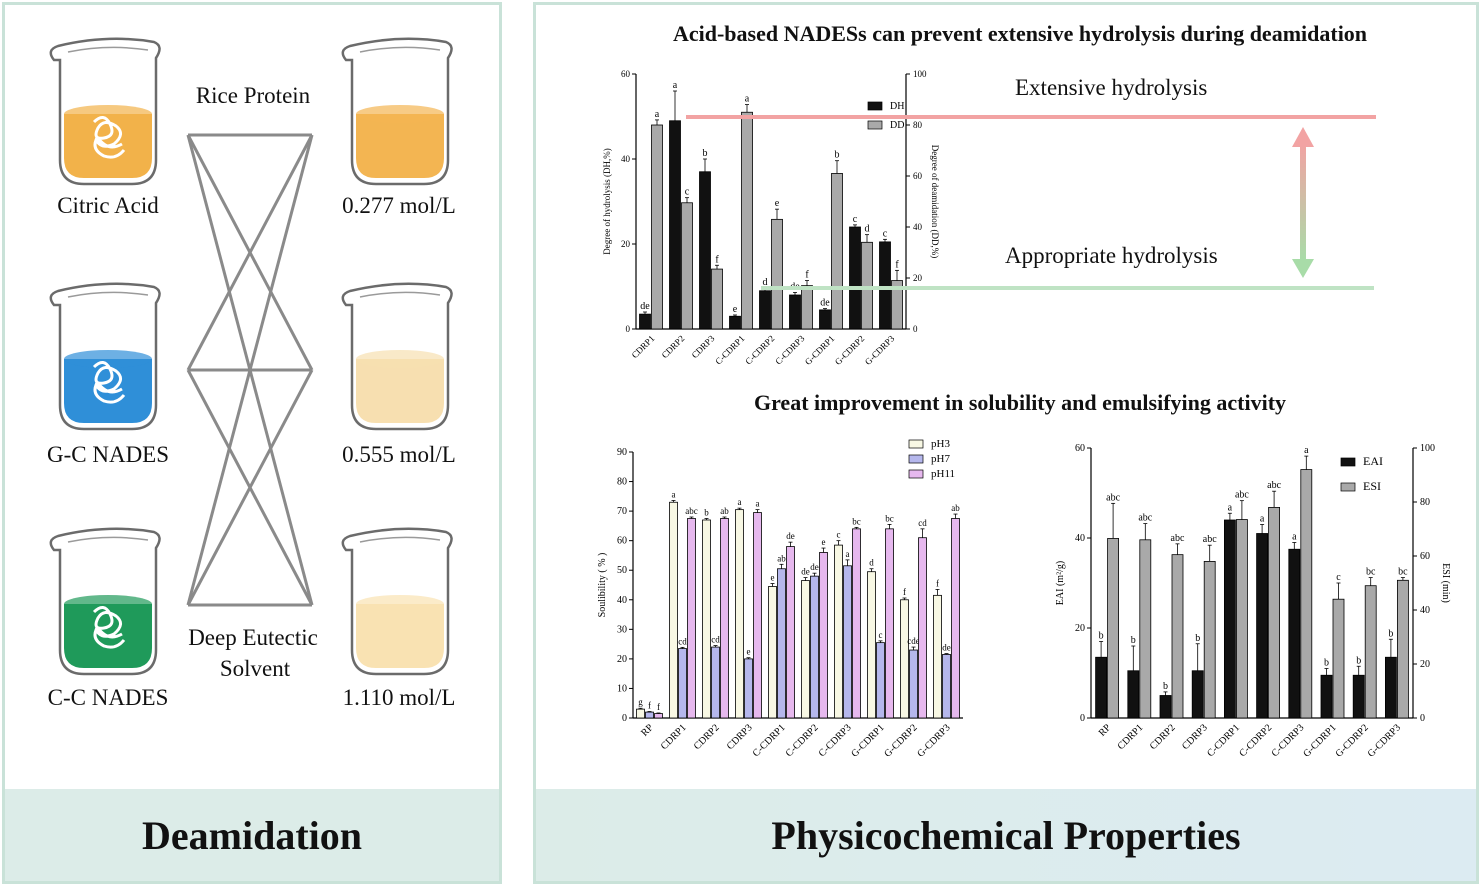 This screenshot has height=886, width=1481. Describe the element at coordinates (1082, 718) in the screenshot. I see `y-tick-label: 0` at that location.